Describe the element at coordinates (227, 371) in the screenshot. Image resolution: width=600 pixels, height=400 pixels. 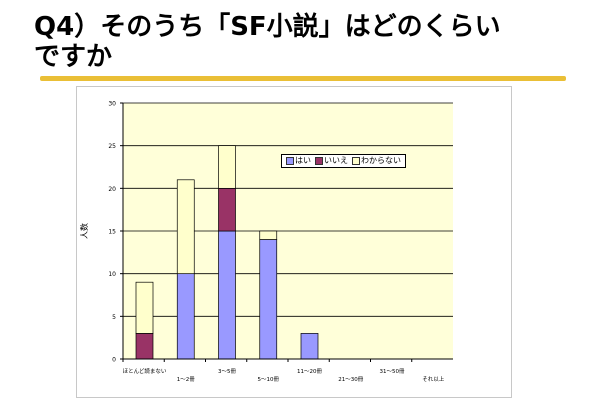
I see `x-tick-label: 3～5冊` at that location.